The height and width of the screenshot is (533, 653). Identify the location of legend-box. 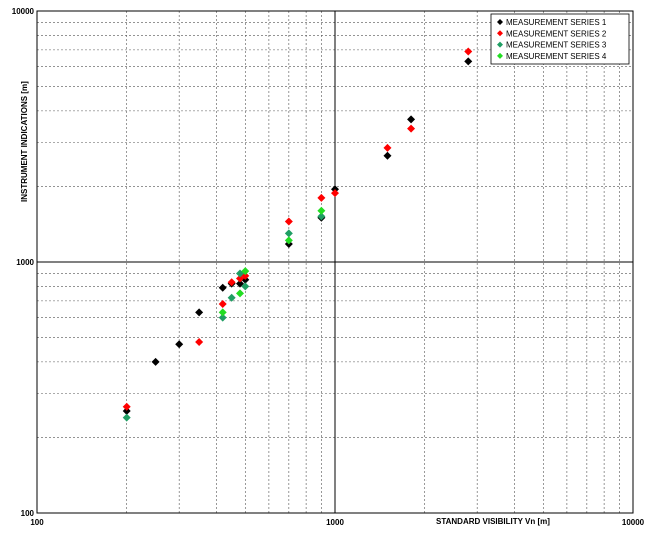
(560, 39).